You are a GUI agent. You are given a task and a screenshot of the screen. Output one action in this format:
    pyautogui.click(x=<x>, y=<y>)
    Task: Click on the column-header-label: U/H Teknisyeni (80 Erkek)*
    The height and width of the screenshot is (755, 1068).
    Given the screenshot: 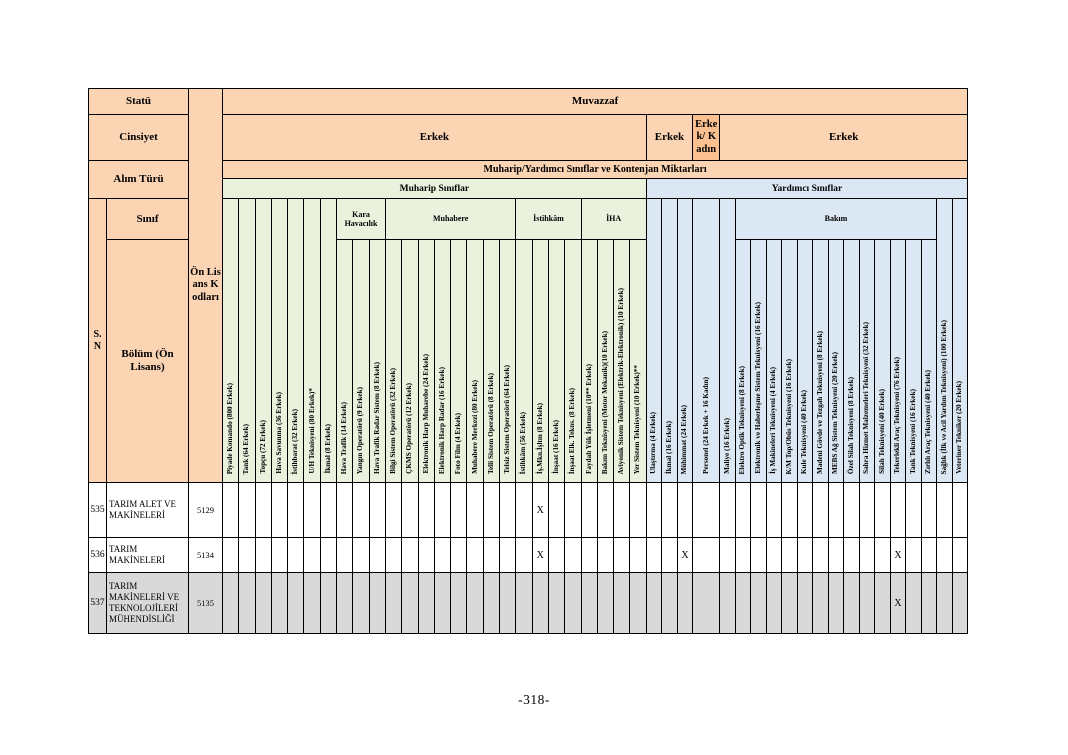 What is the action you would take?
    pyautogui.click(x=311, y=431)
    